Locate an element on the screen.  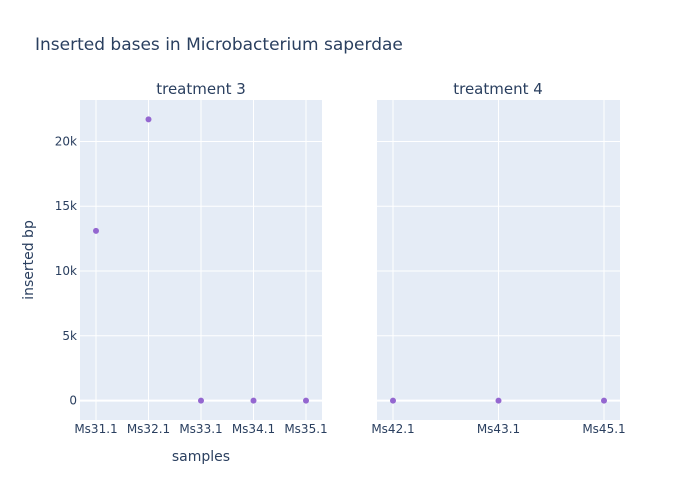
y-ticks-left: 0 5k 10k 15k 20k is located at coordinates (66, 270).